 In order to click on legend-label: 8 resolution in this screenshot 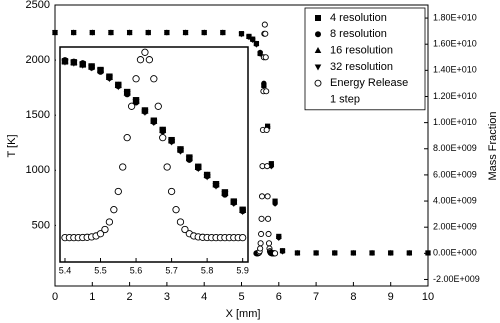, I will do `click(358, 34)`.